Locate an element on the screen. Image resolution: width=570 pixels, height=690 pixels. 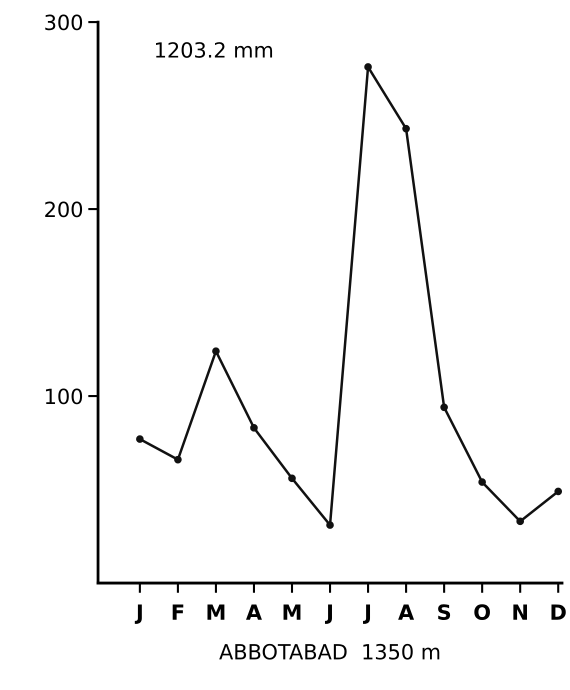
y-tick-label: 300 is located at coordinates (63, 22).